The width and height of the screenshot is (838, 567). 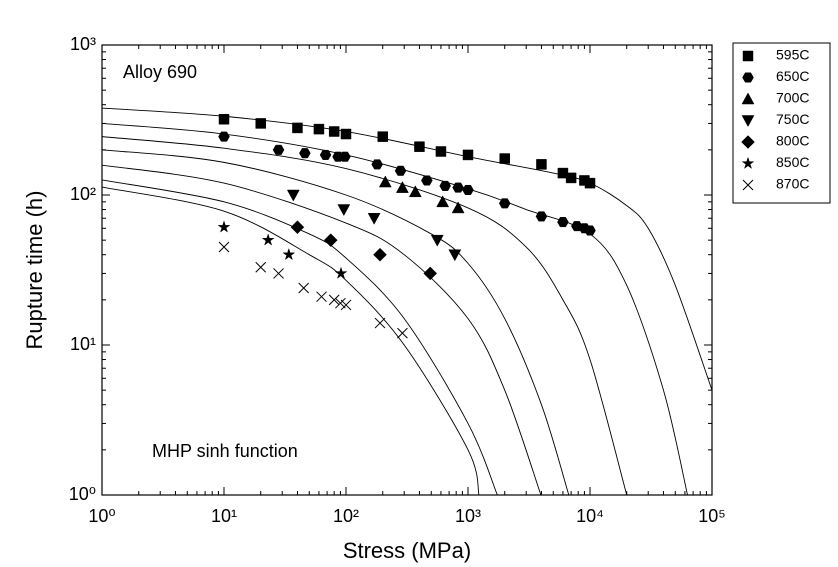 What do you see at coordinates (101, 516) in the screenshot?
I see `x-tick-label: 10⁰` at bounding box center [101, 516].